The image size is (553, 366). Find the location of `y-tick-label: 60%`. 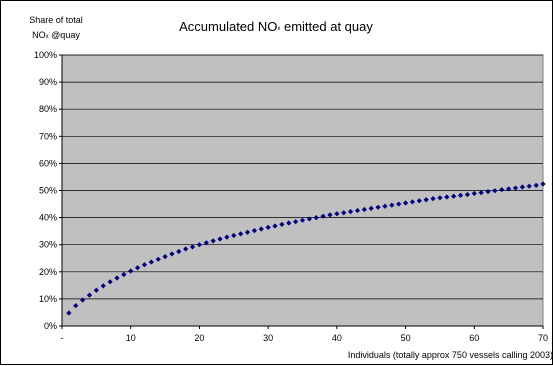

y-tick-label: 60% is located at coordinates (48, 163).